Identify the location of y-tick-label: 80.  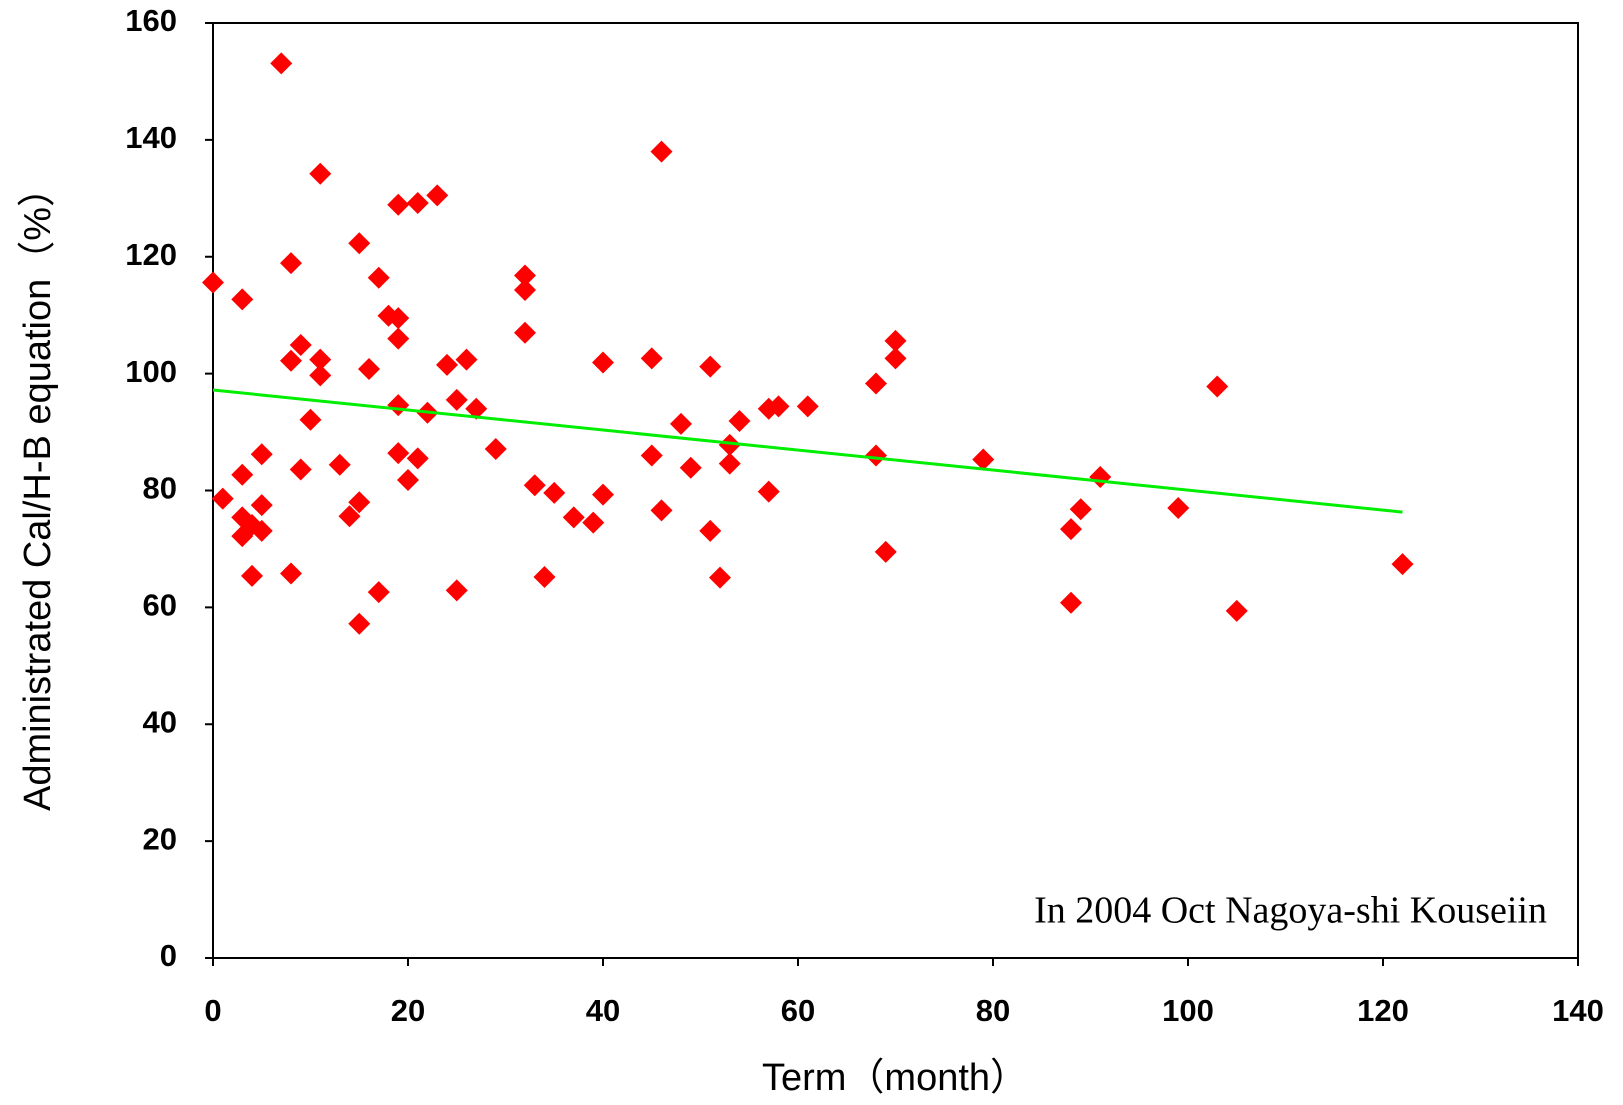
(160, 488).